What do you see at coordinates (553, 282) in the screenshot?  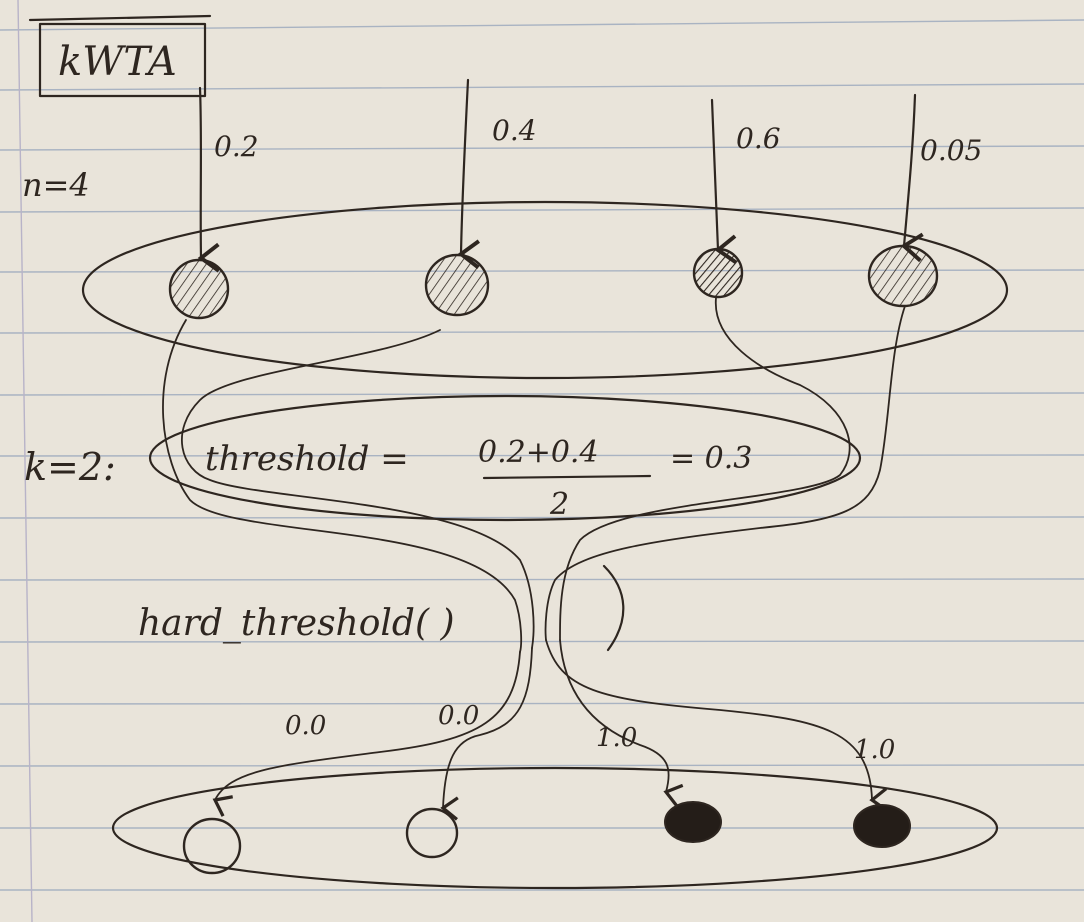 I see `input-neurons` at bounding box center [553, 282].